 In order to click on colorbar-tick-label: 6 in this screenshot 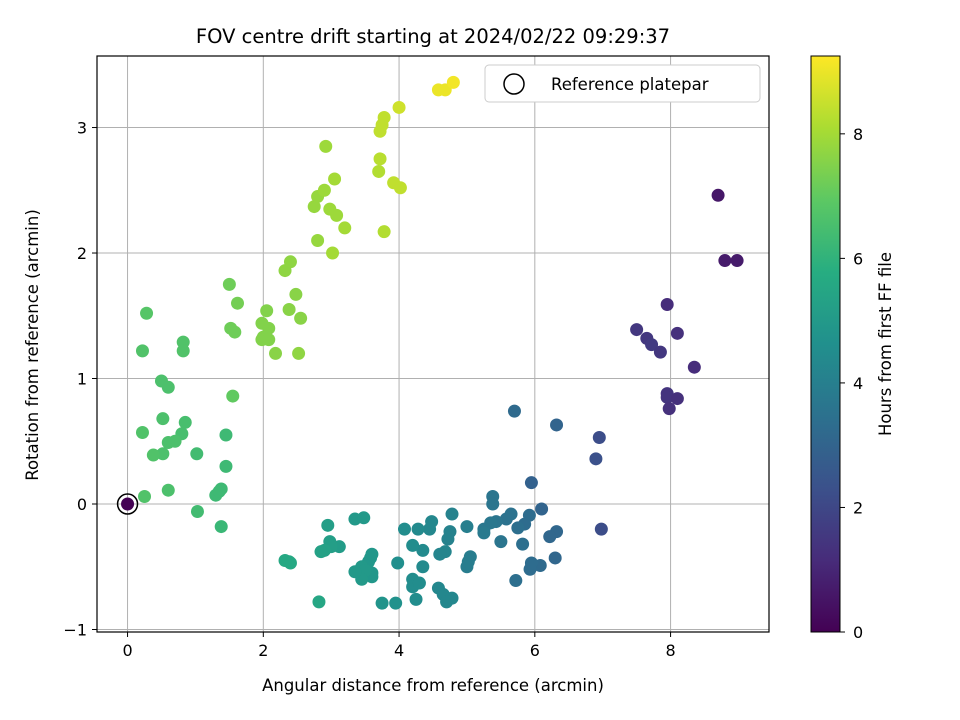, I will do `click(858, 258)`.